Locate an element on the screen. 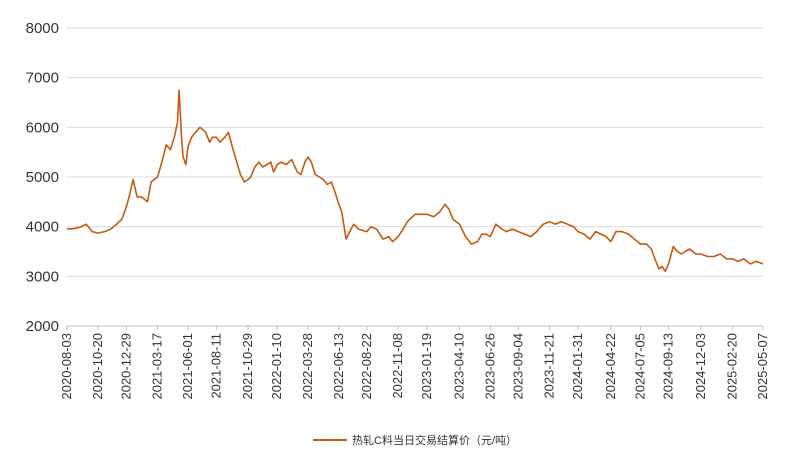 The image size is (790, 473). y-tick-label: 4000 is located at coordinates (42, 227).